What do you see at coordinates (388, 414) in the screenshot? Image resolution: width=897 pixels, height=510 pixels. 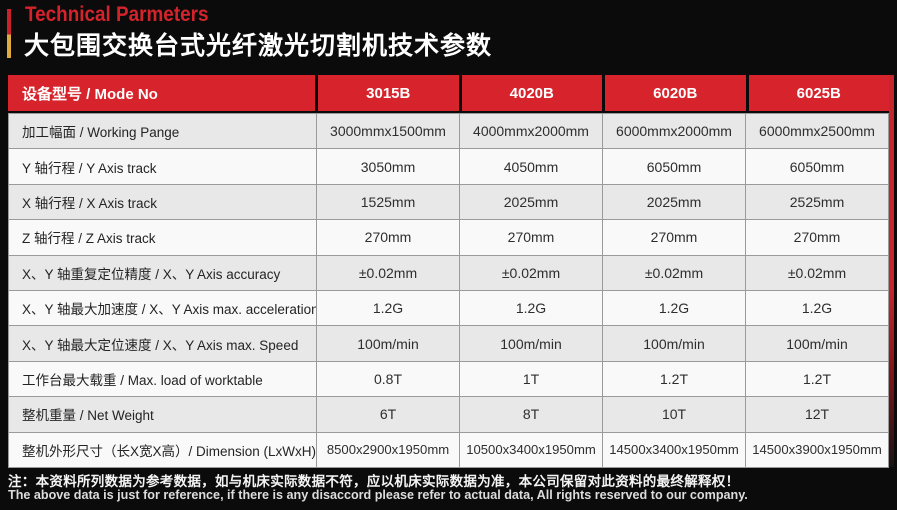 I see `spec-value-cell: 6T` at bounding box center [388, 414].